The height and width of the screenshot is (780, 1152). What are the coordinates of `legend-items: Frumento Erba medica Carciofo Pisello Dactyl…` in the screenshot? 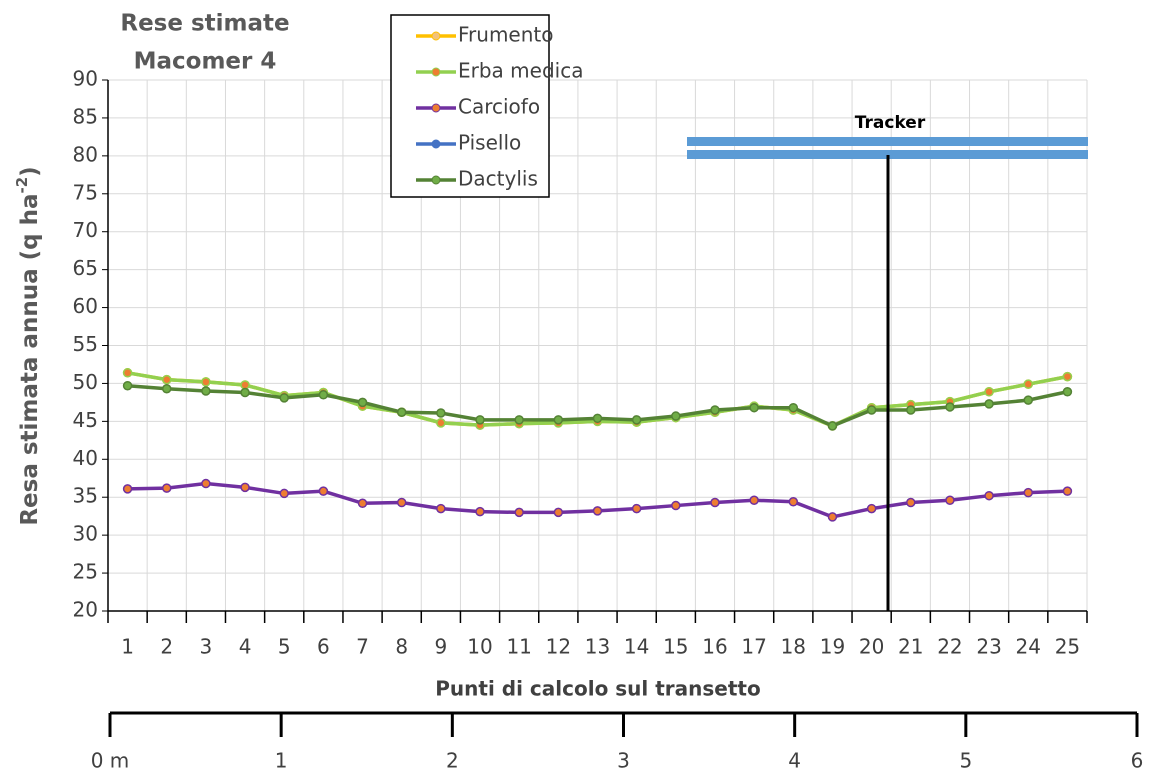 It's located at (499, 107).